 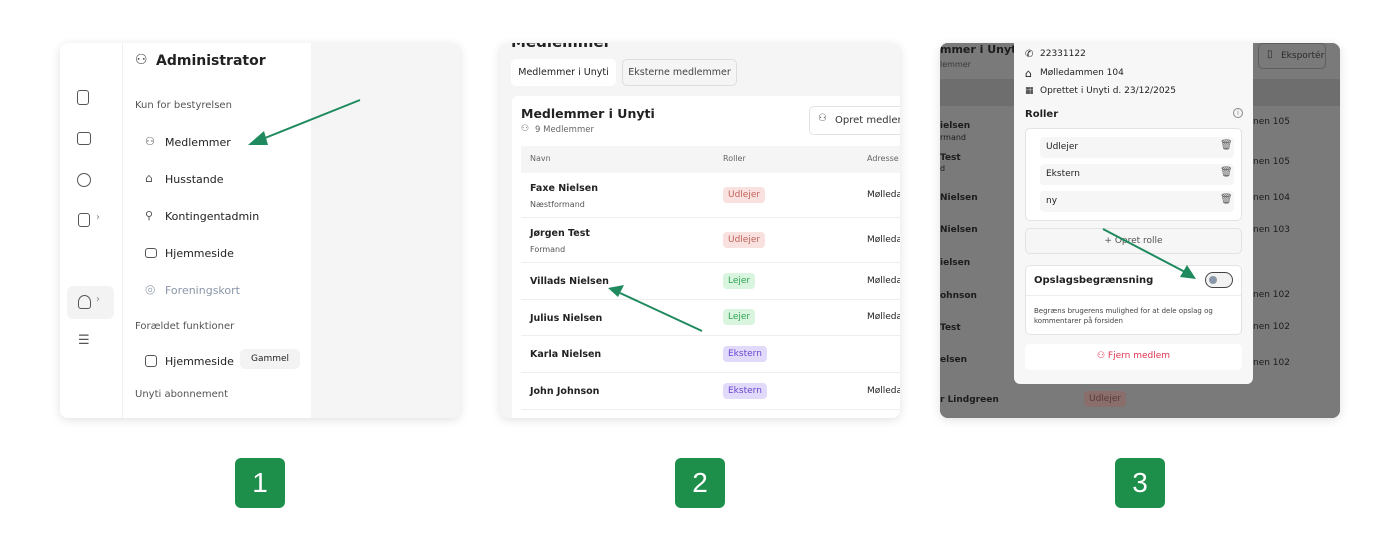 What do you see at coordinates (1271, 295) in the screenshot?
I see `bg-member-address: nen 102` at bounding box center [1271, 295].